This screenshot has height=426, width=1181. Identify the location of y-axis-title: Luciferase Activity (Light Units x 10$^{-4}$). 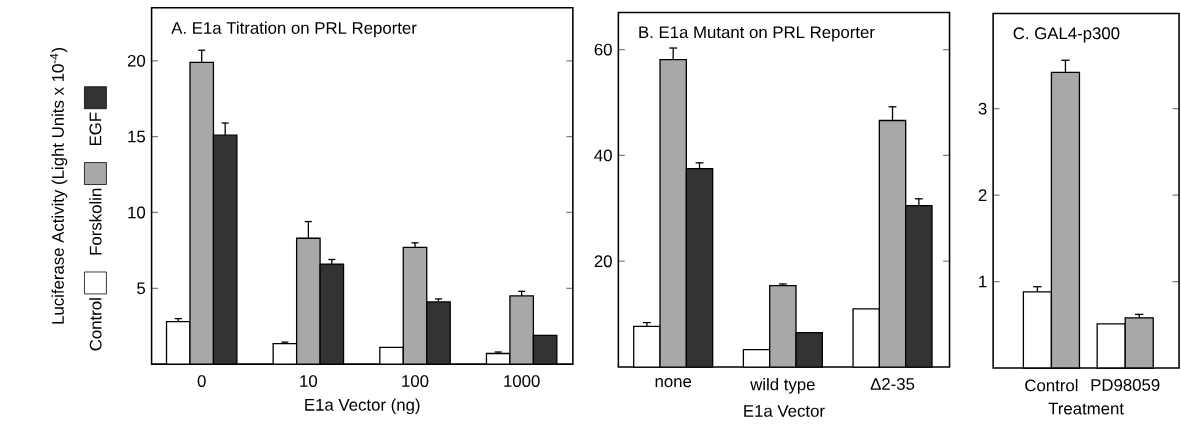
(59, 185).